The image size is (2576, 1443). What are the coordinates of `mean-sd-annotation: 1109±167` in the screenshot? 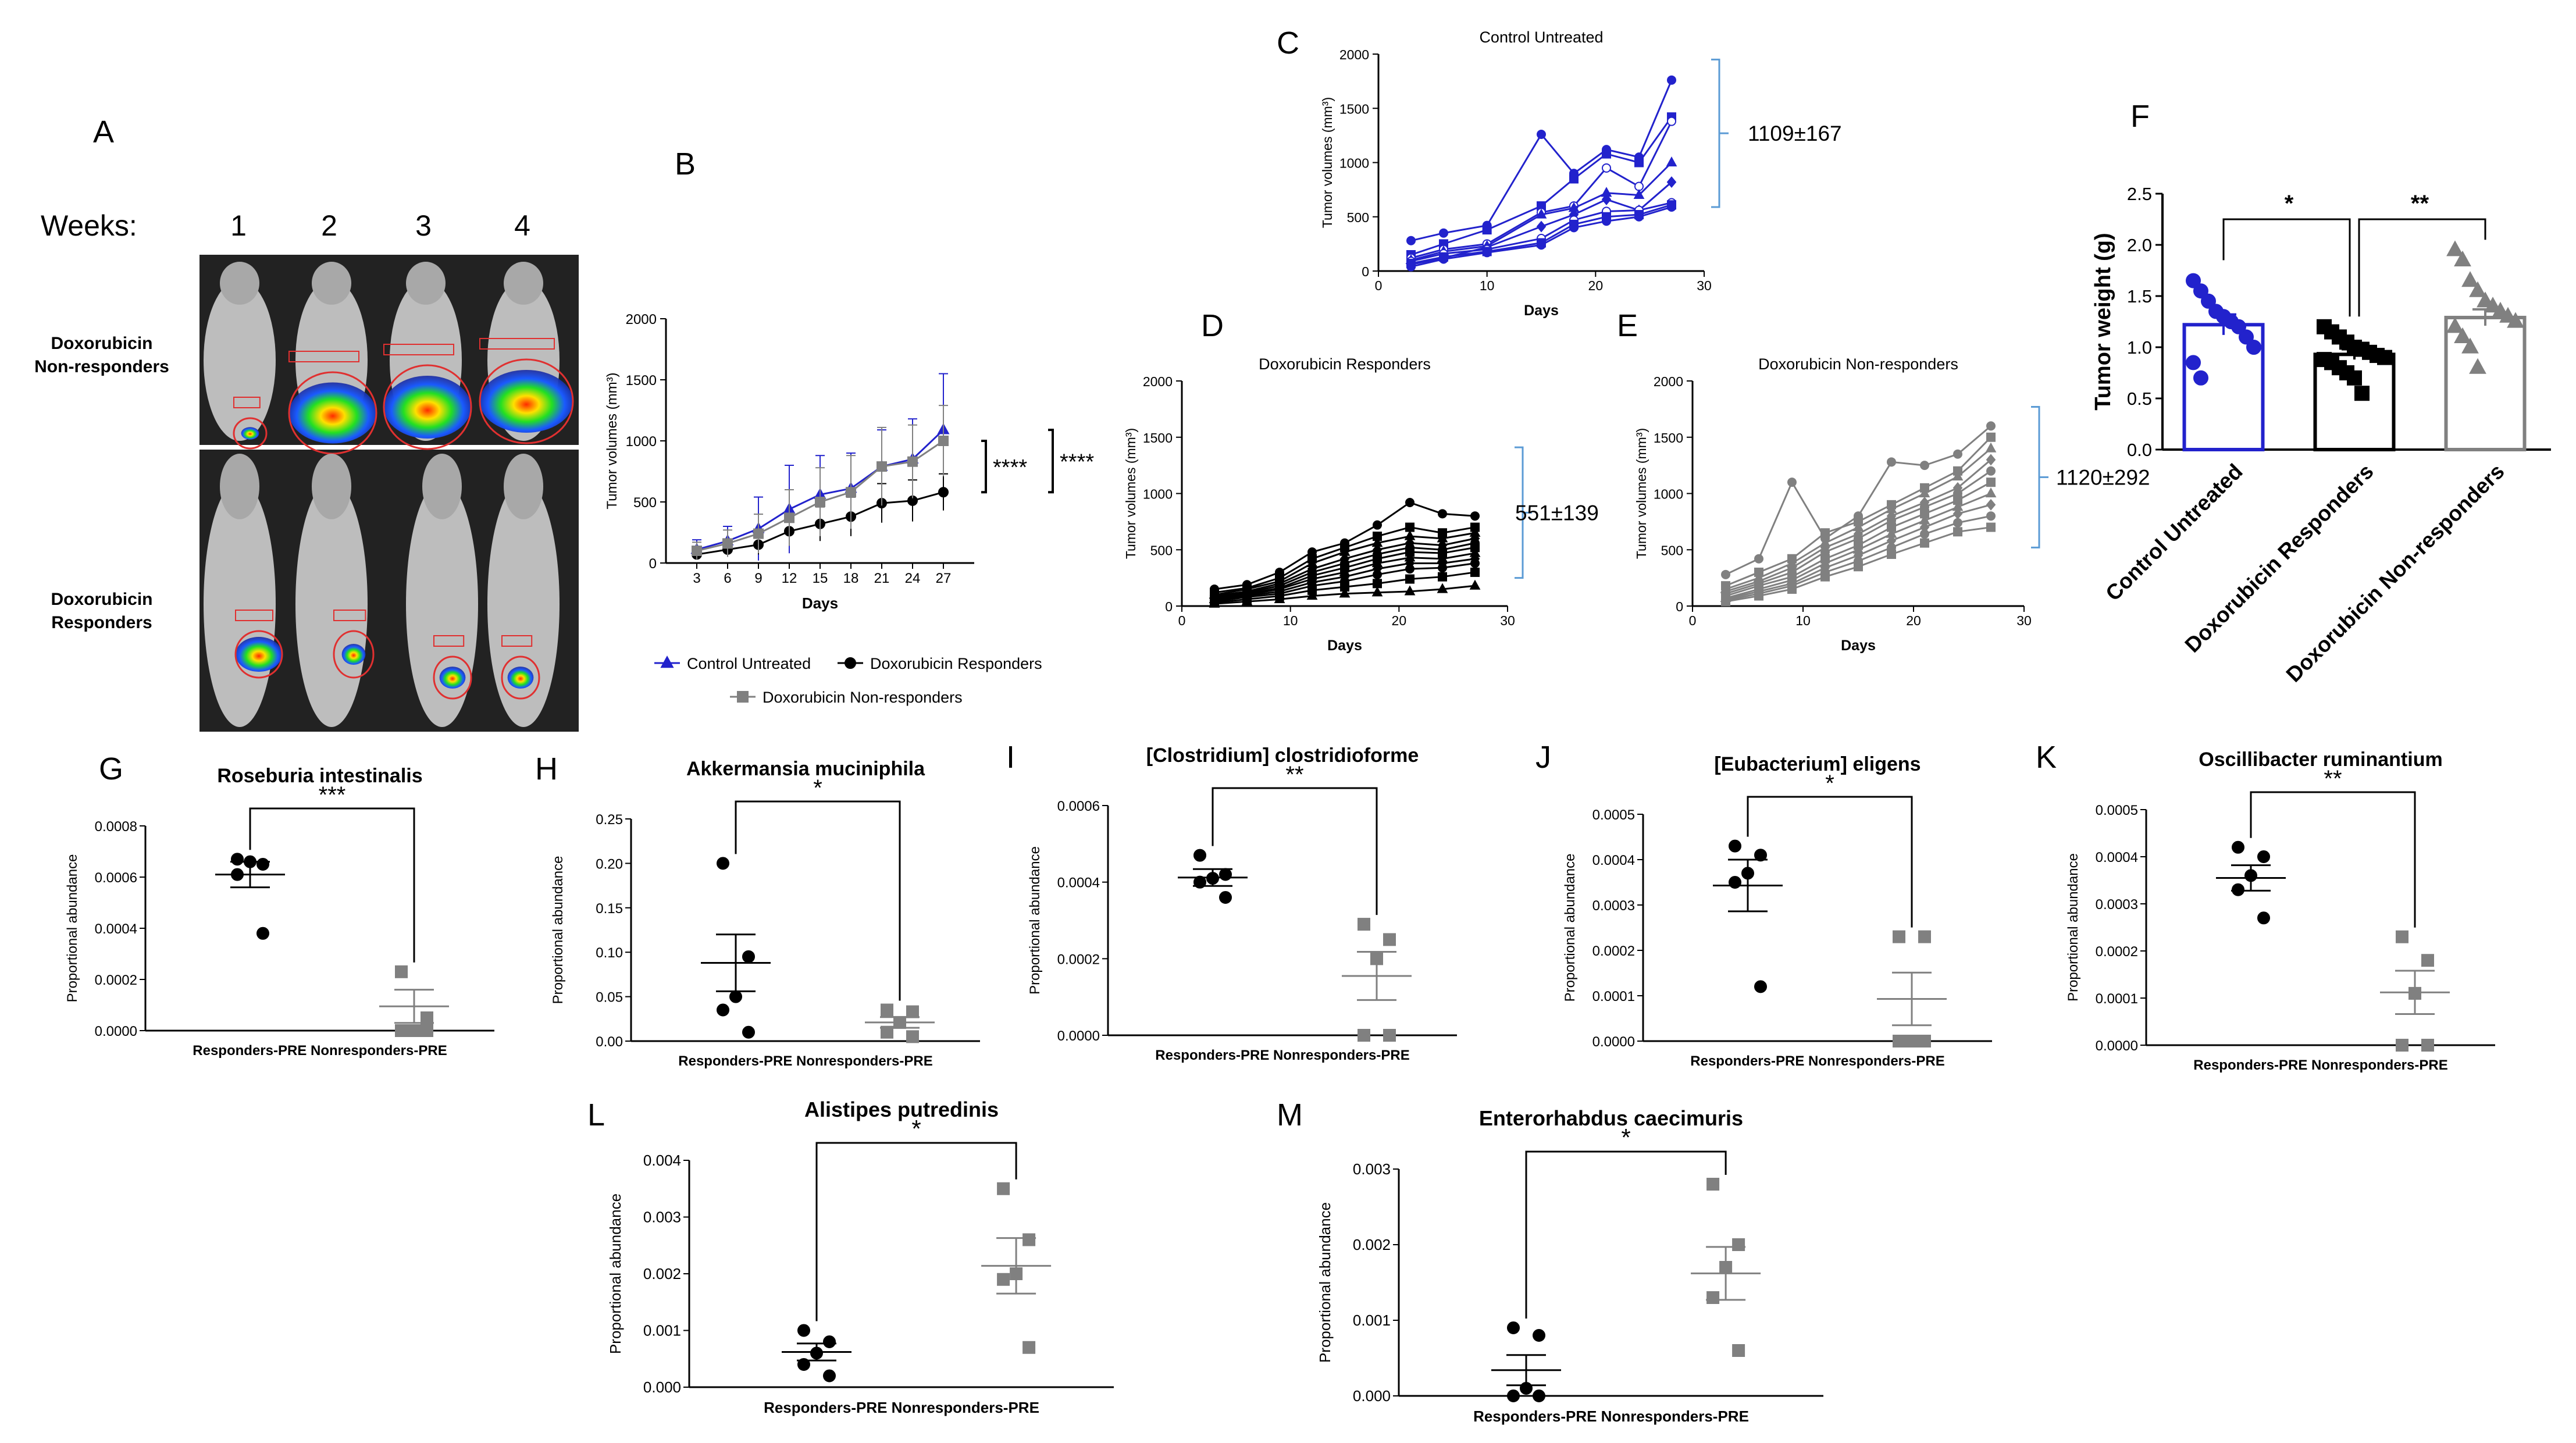 It's located at (1795, 133).